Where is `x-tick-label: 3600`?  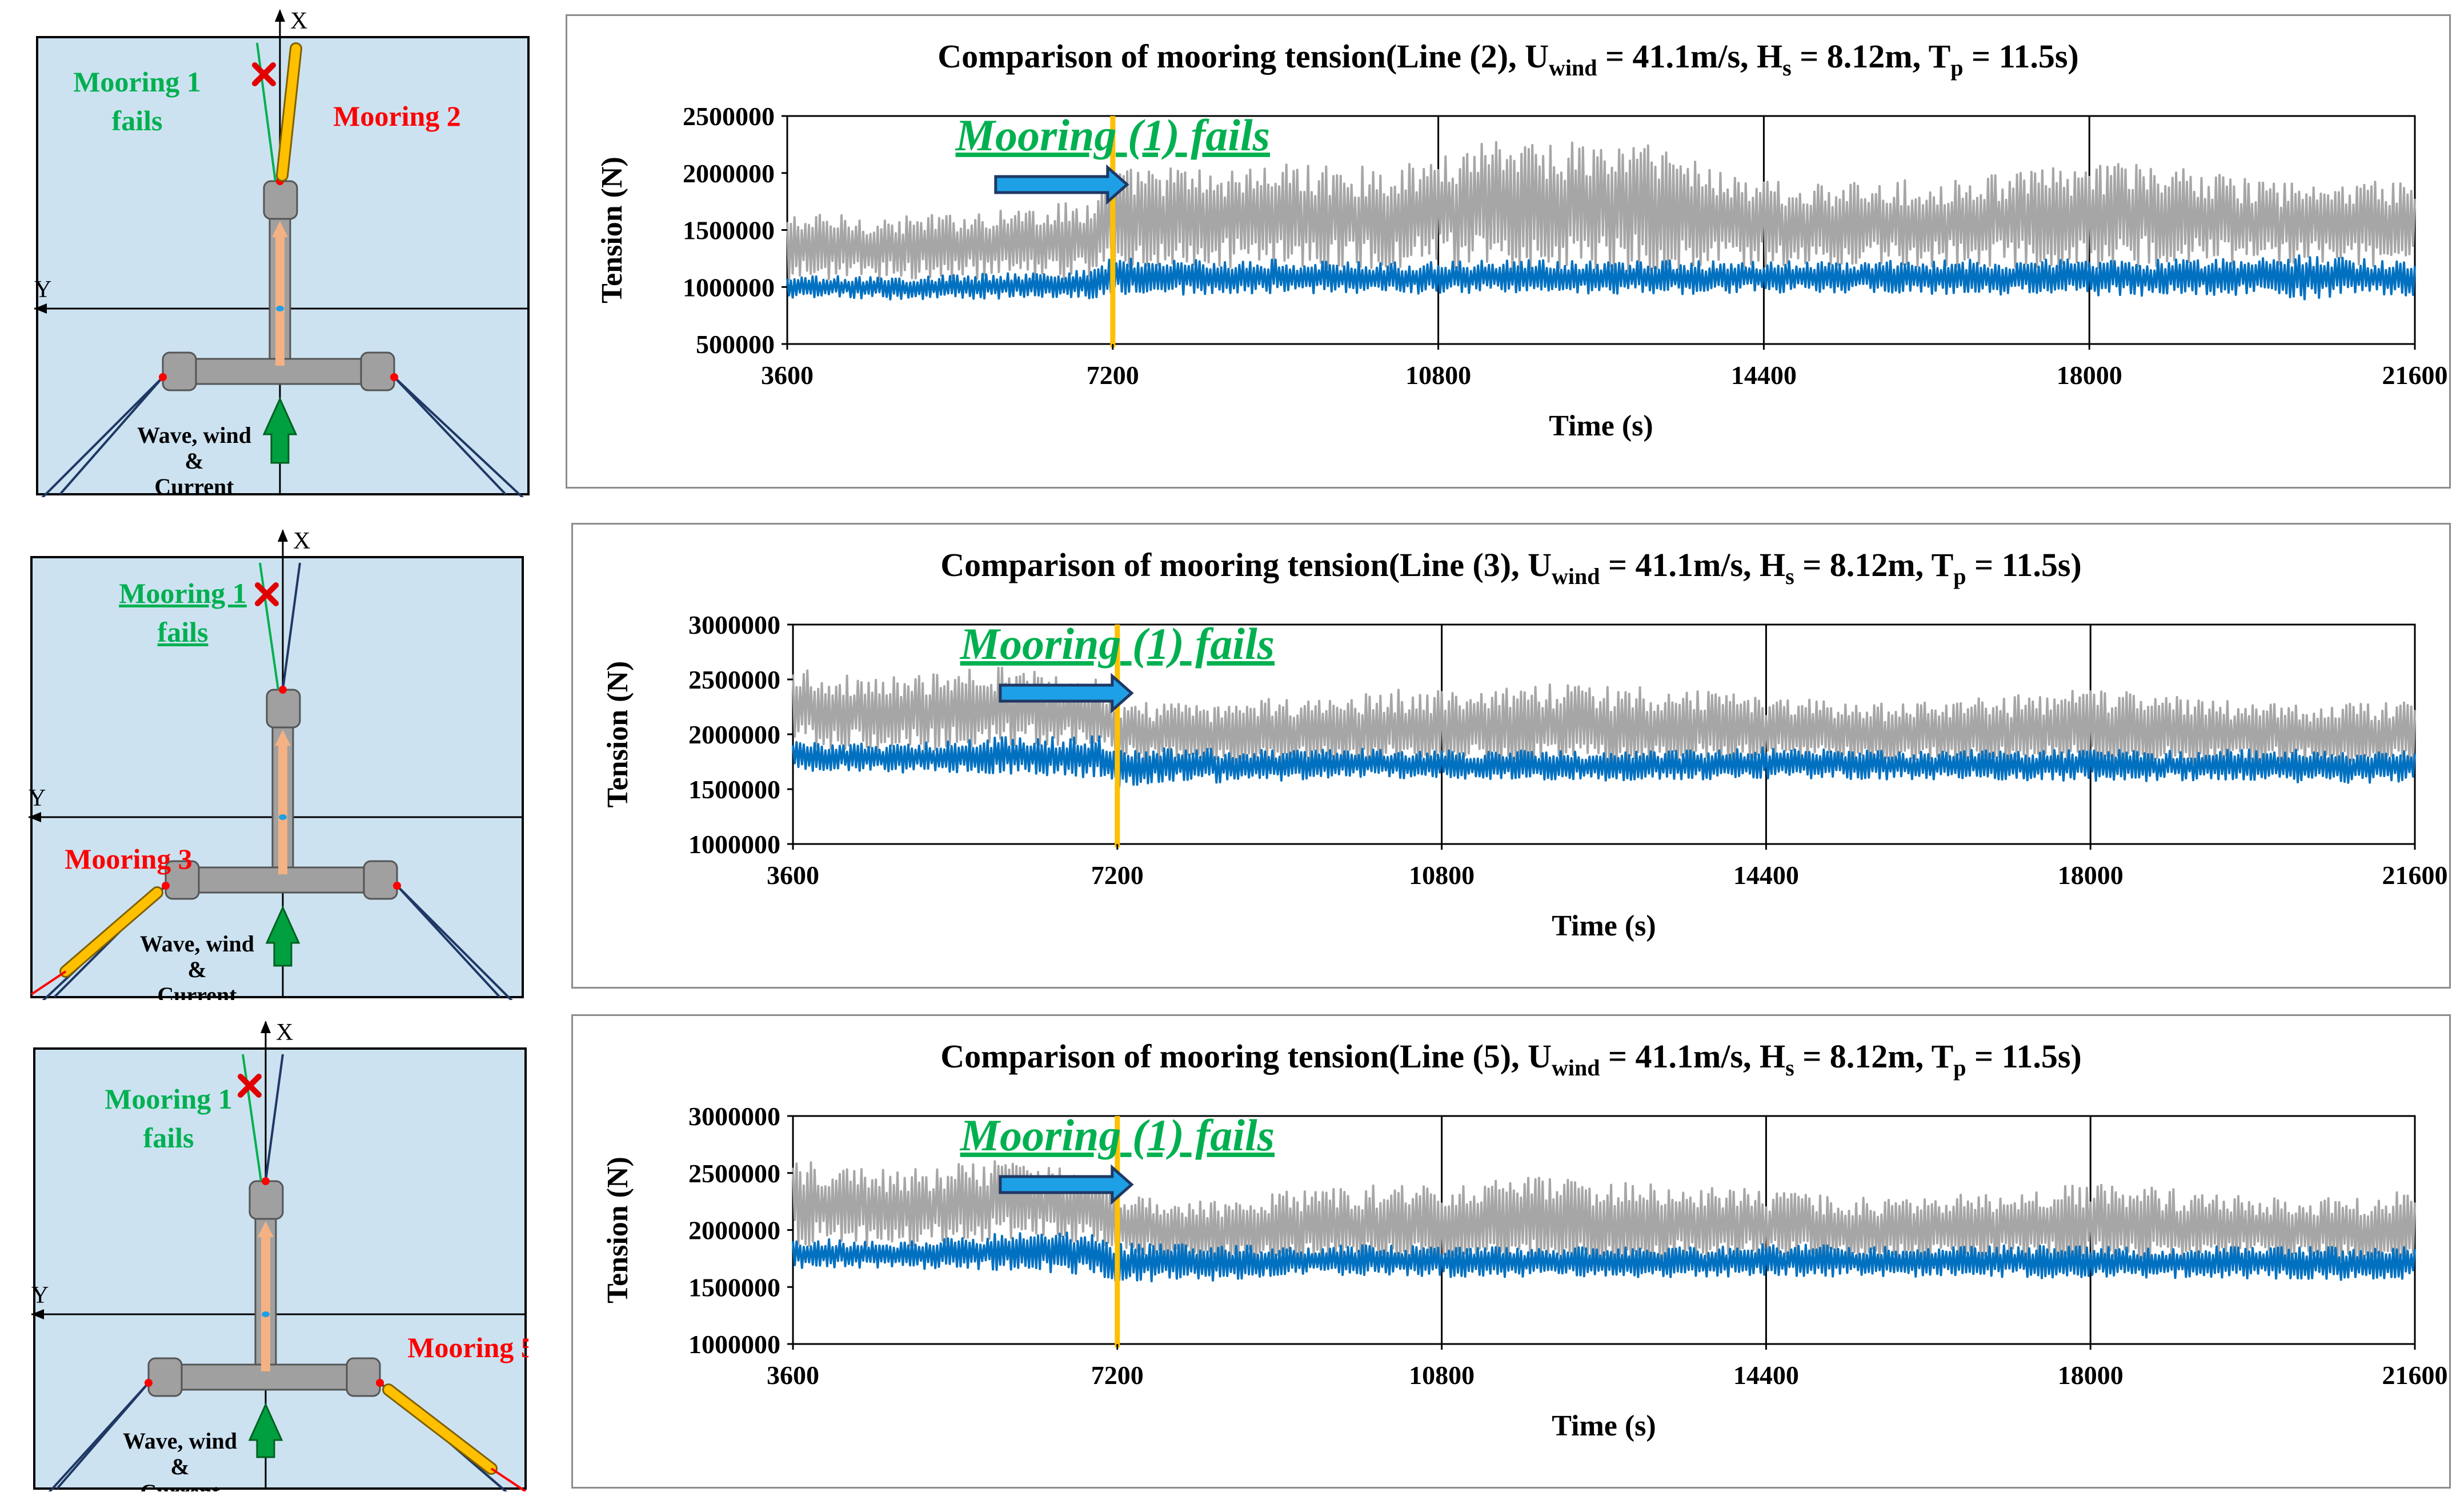 x-tick-label: 3600 is located at coordinates (793, 1375).